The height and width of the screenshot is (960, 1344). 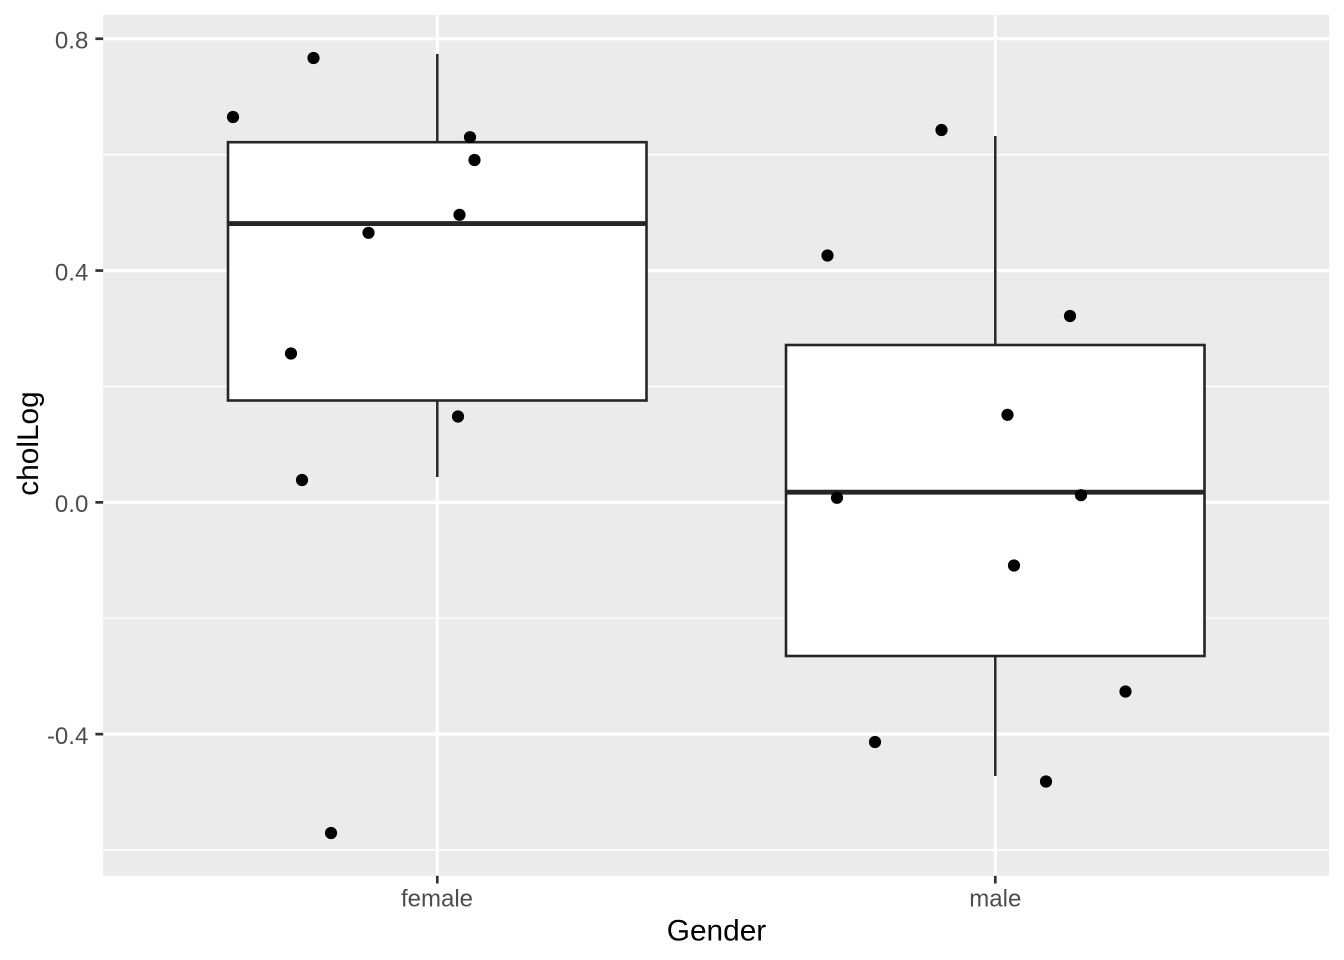 What do you see at coordinates (716, 930) in the screenshot?
I see `svg-text: Gender` at bounding box center [716, 930].